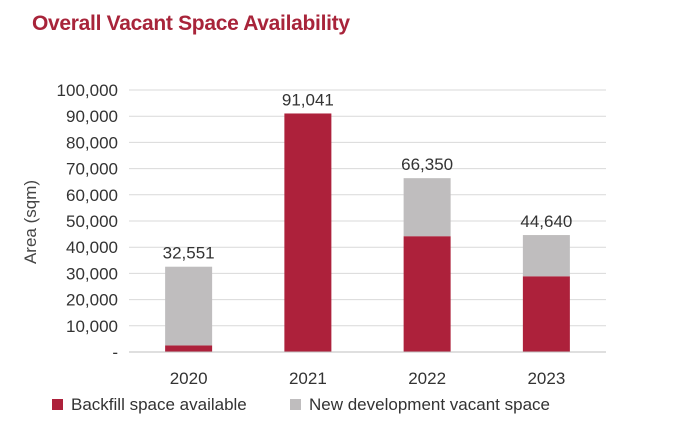  I want to click on y-tick-label: 50,000, so click(92, 221).